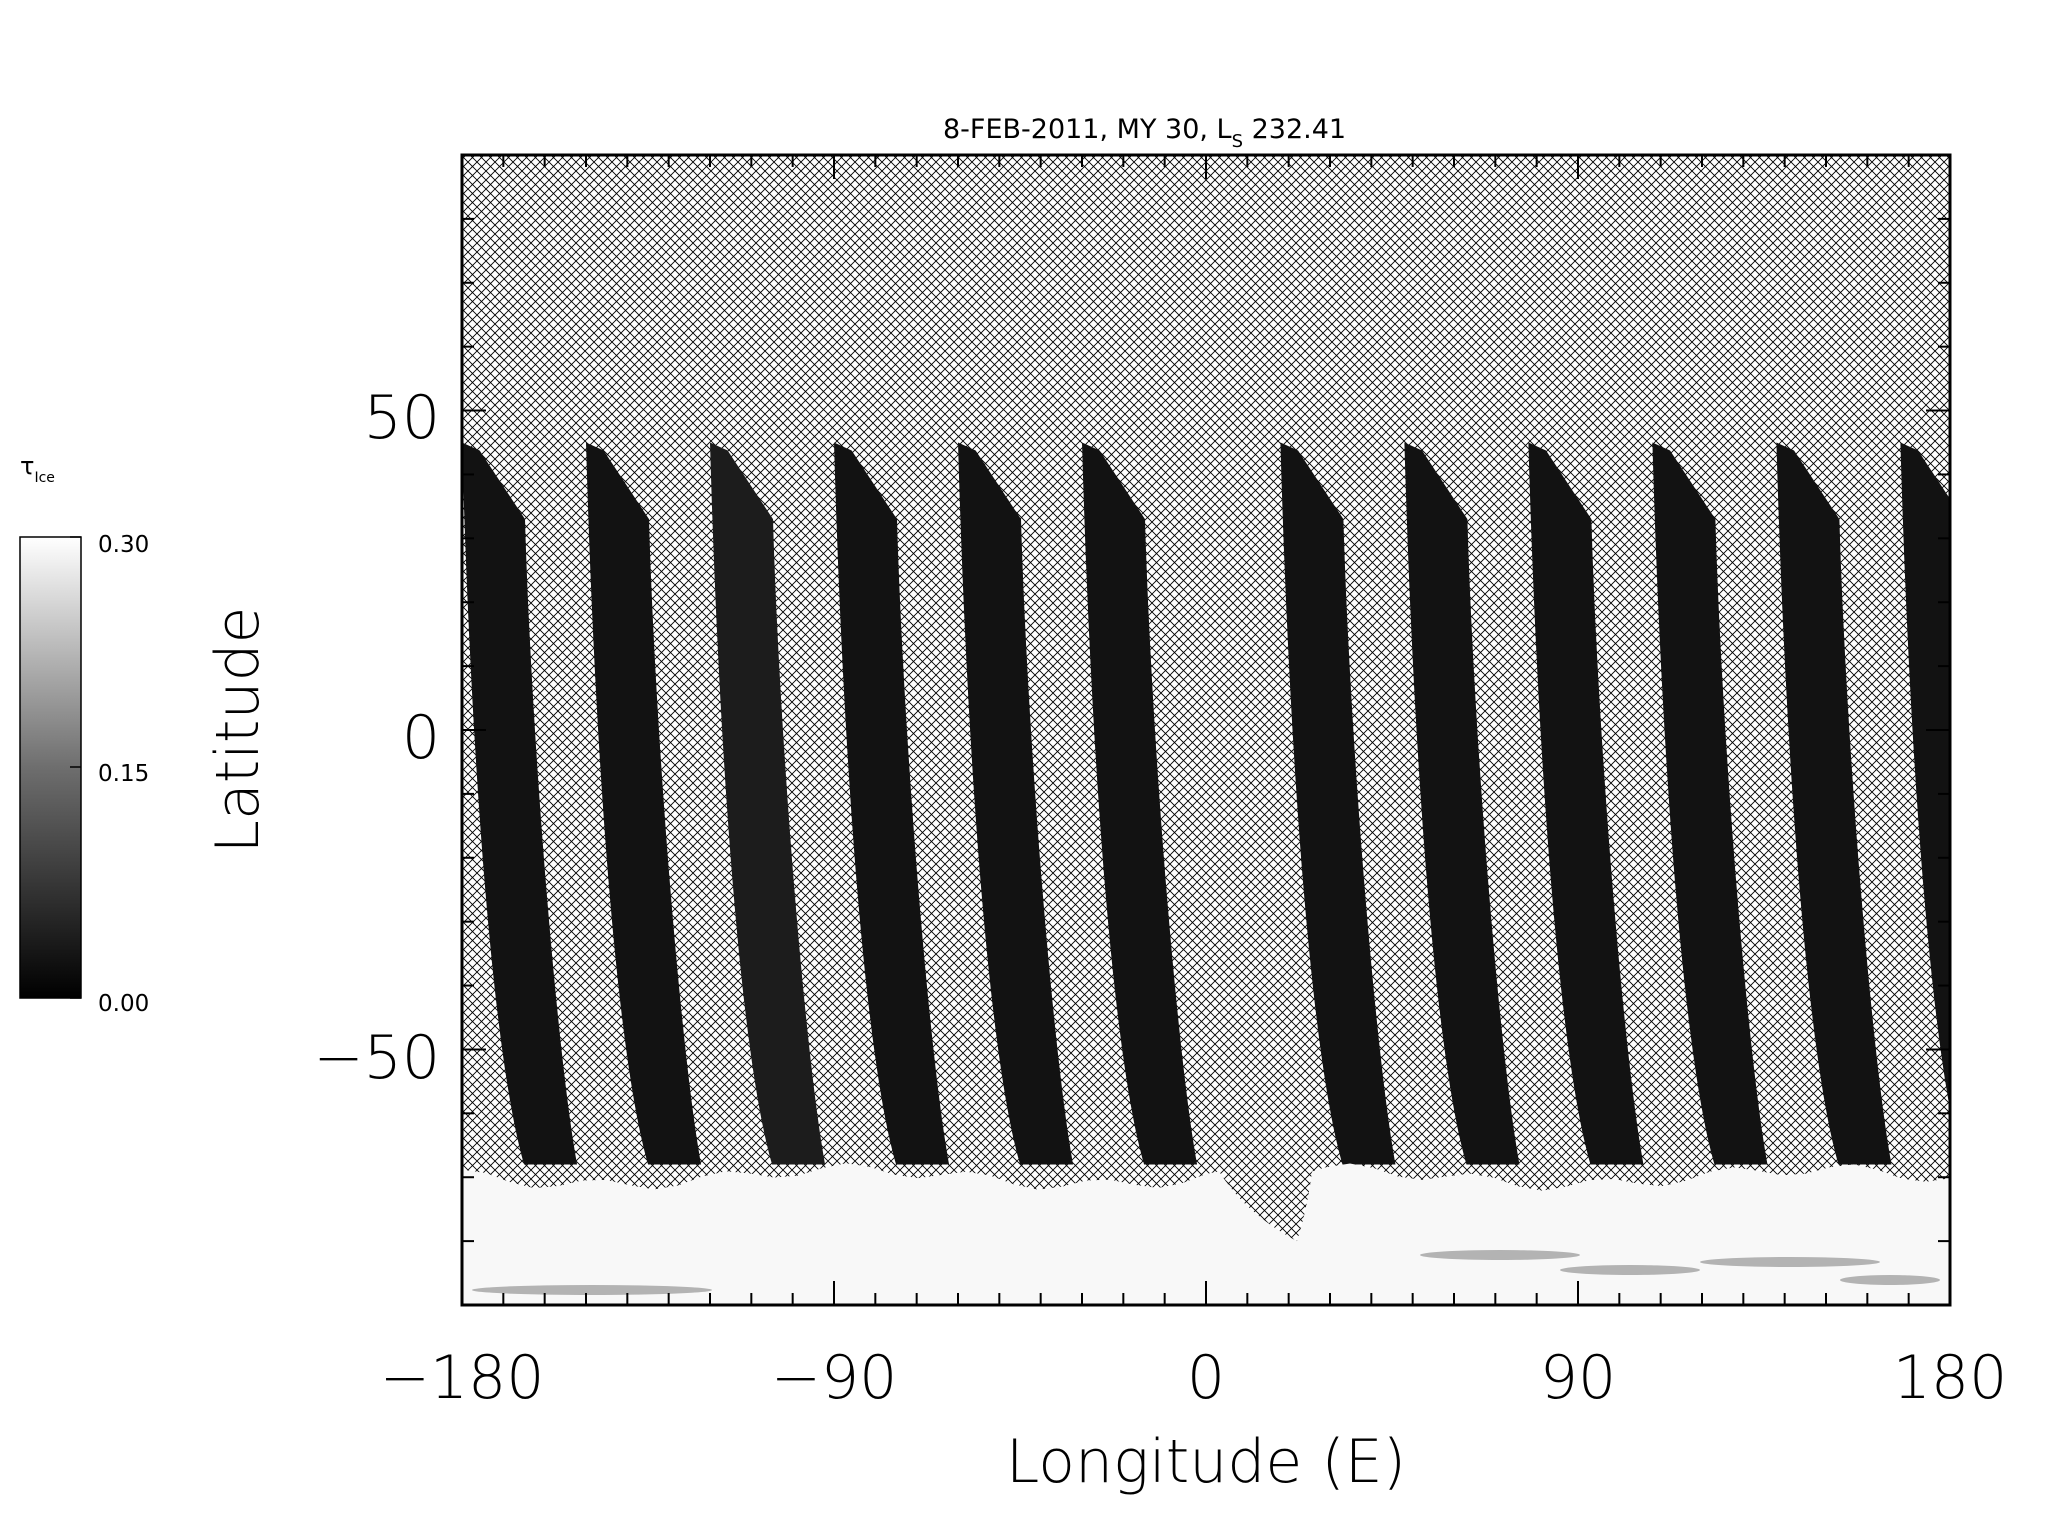 Image resolution: width=2048 pixels, height=1536 pixels. What do you see at coordinates (1237, 141) in the screenshot?
I see `chart-title-subscript: S` at bounding box center [1237, 141].